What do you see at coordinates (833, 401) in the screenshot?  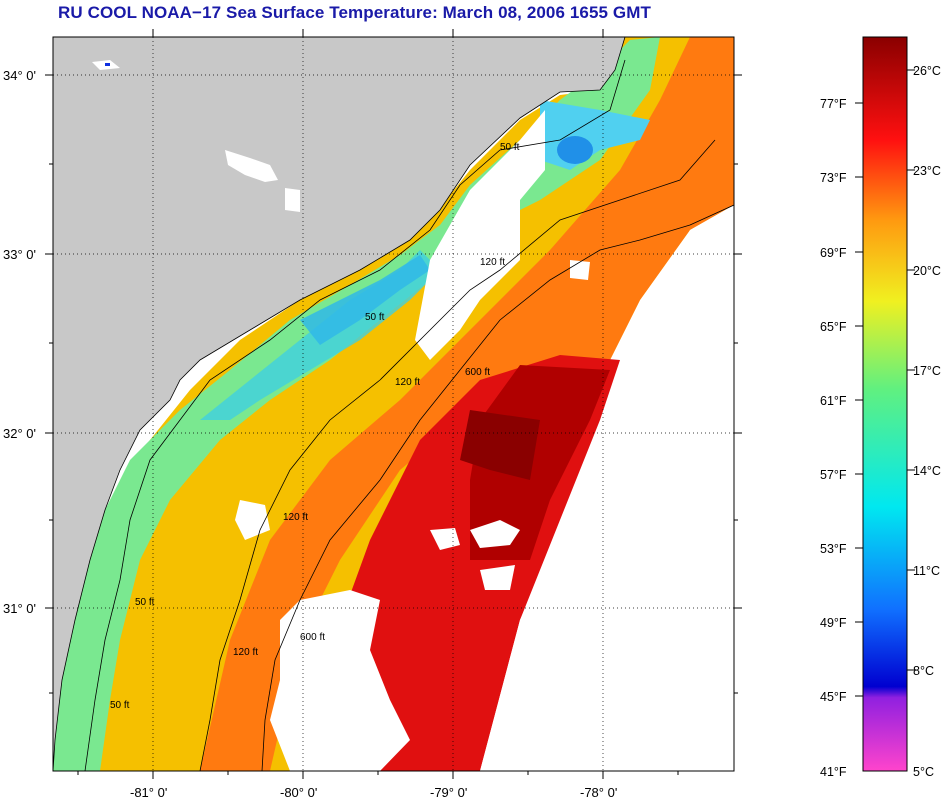 I see `cb-f-61: 61°F` at bounding box center [833, 401].